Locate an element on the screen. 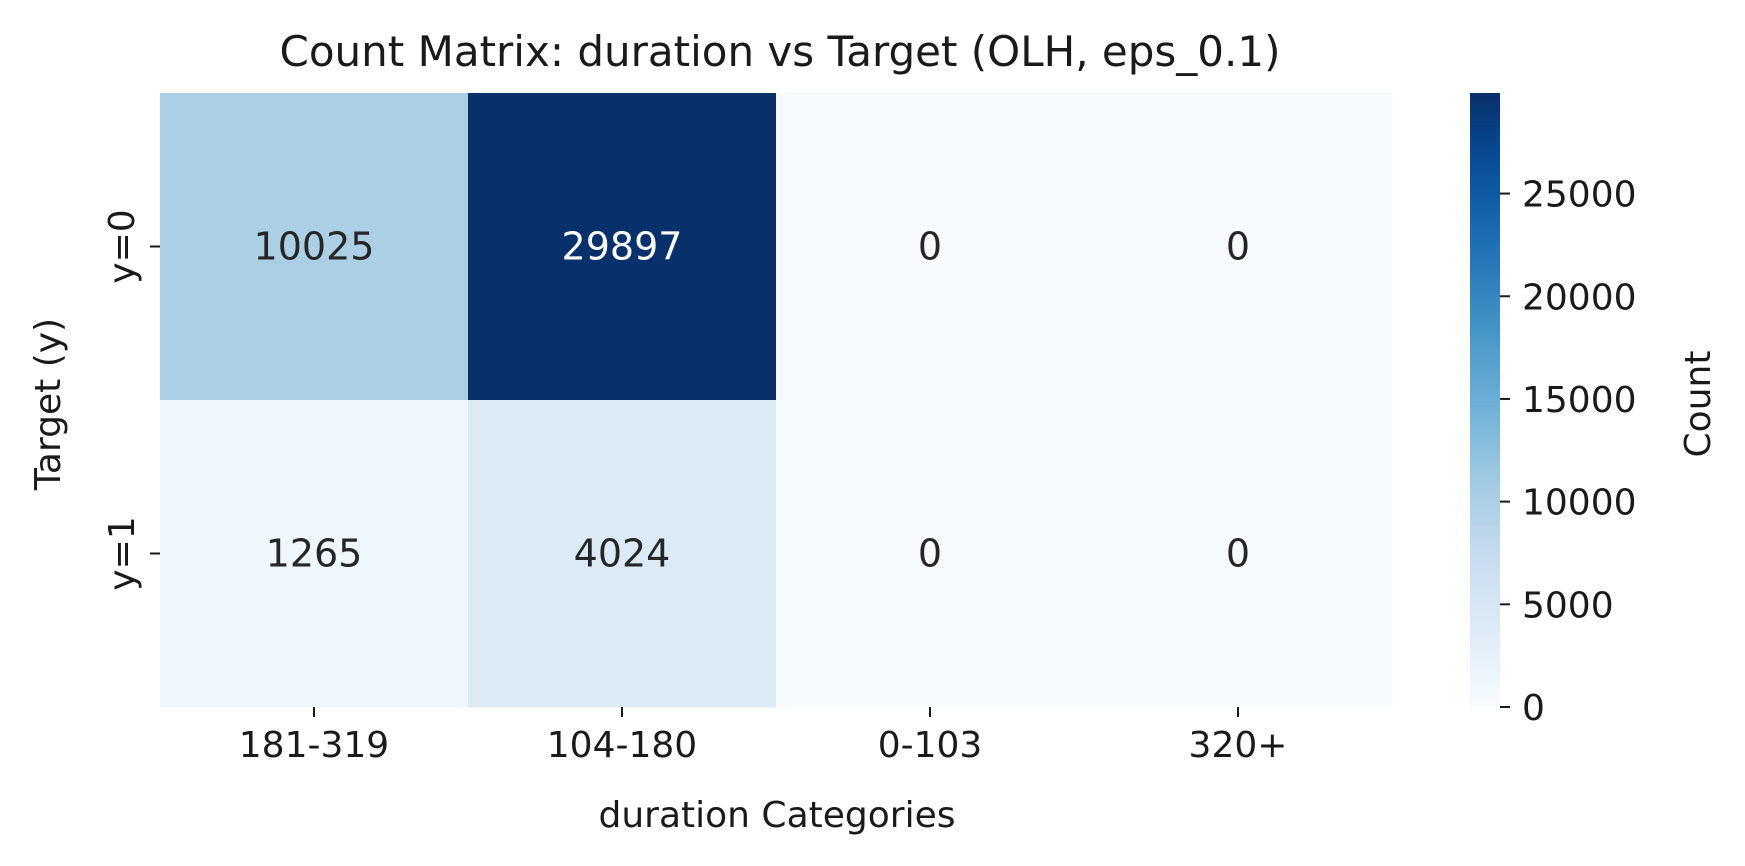 The width and height of the screenshot is (1745, 866). cell-value-label: 1265 is located at coordinates (314, 554).